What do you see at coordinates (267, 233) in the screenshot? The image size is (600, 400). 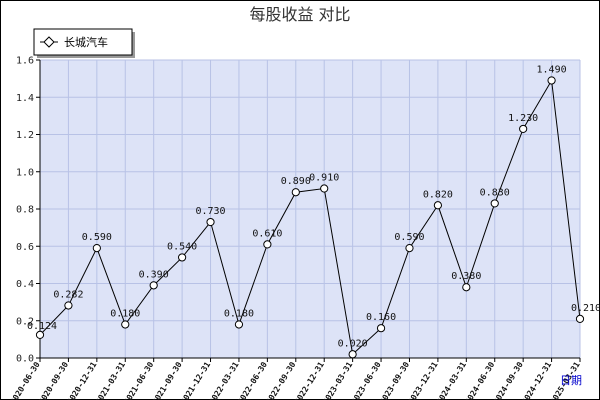 I see `data-label: 0.610` at bounding box center [267, 233].